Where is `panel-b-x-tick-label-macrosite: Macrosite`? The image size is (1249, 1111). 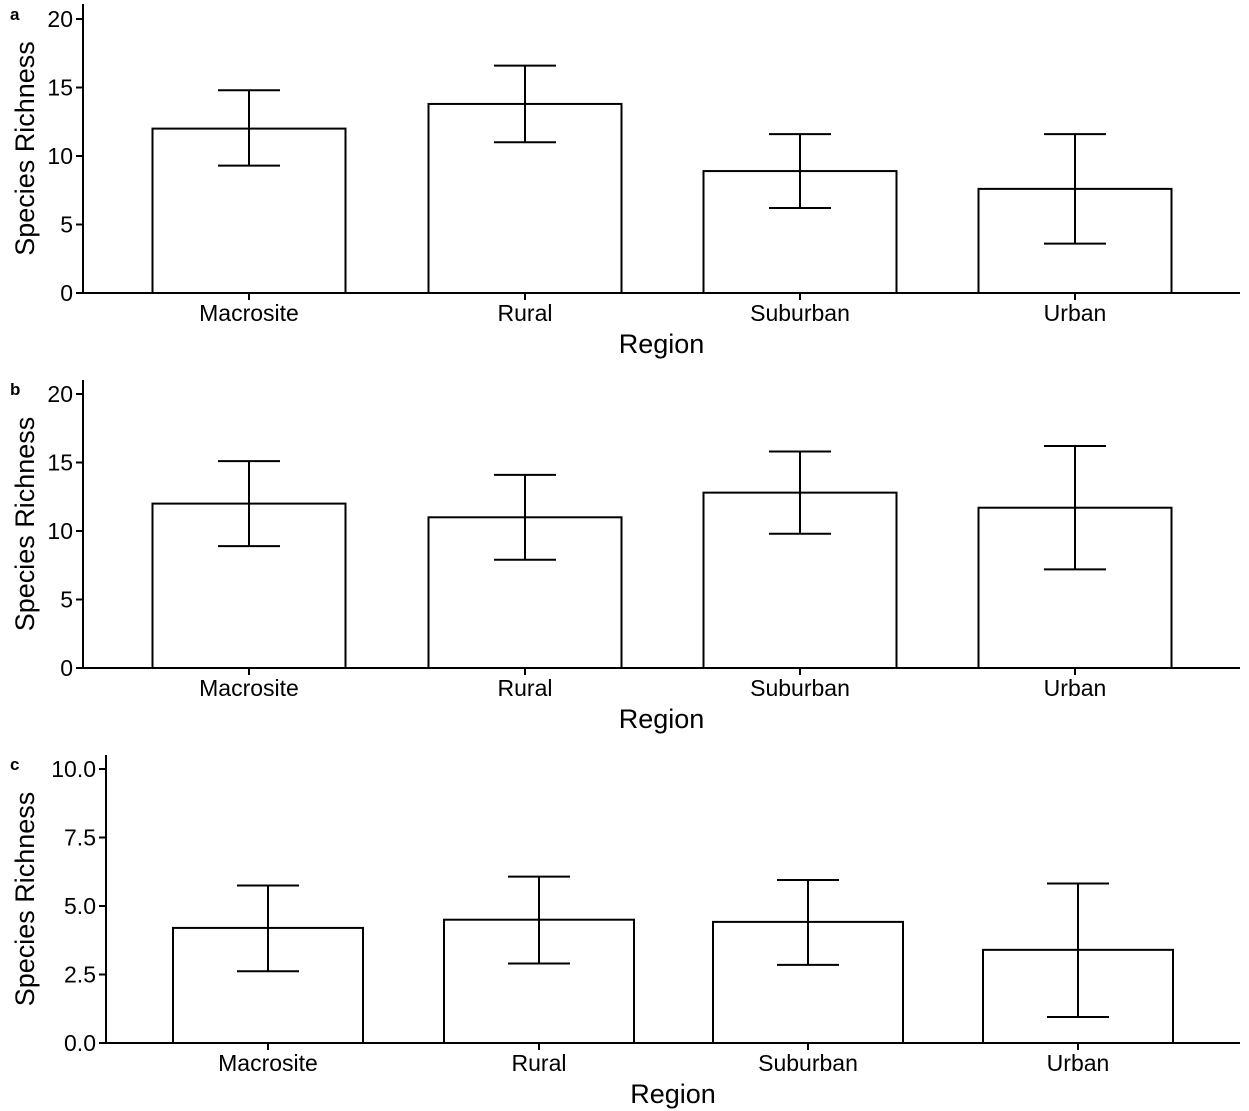
panel-b-x-tick-label-macrosite: Macrosite is located at coordinates (249, 688).